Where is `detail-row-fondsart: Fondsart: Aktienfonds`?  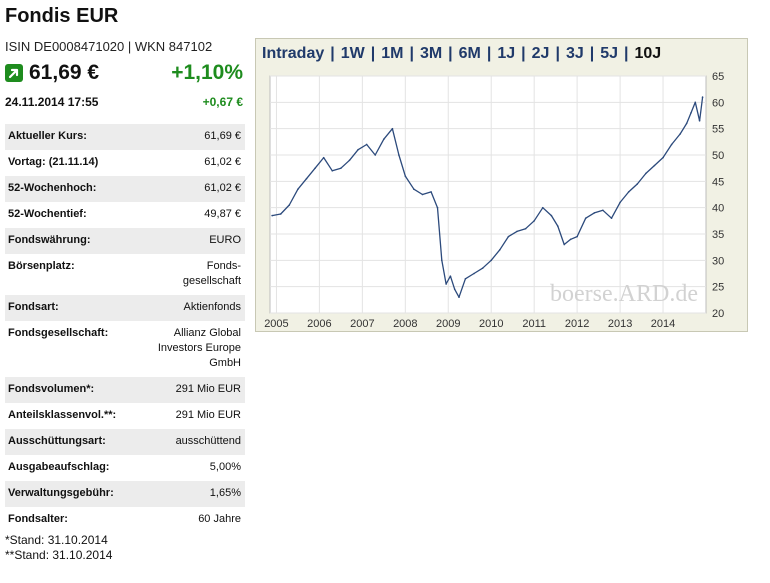
detail-row-fondsart: Fondsart: Aktienfonds is located at coordinates (125, 308).